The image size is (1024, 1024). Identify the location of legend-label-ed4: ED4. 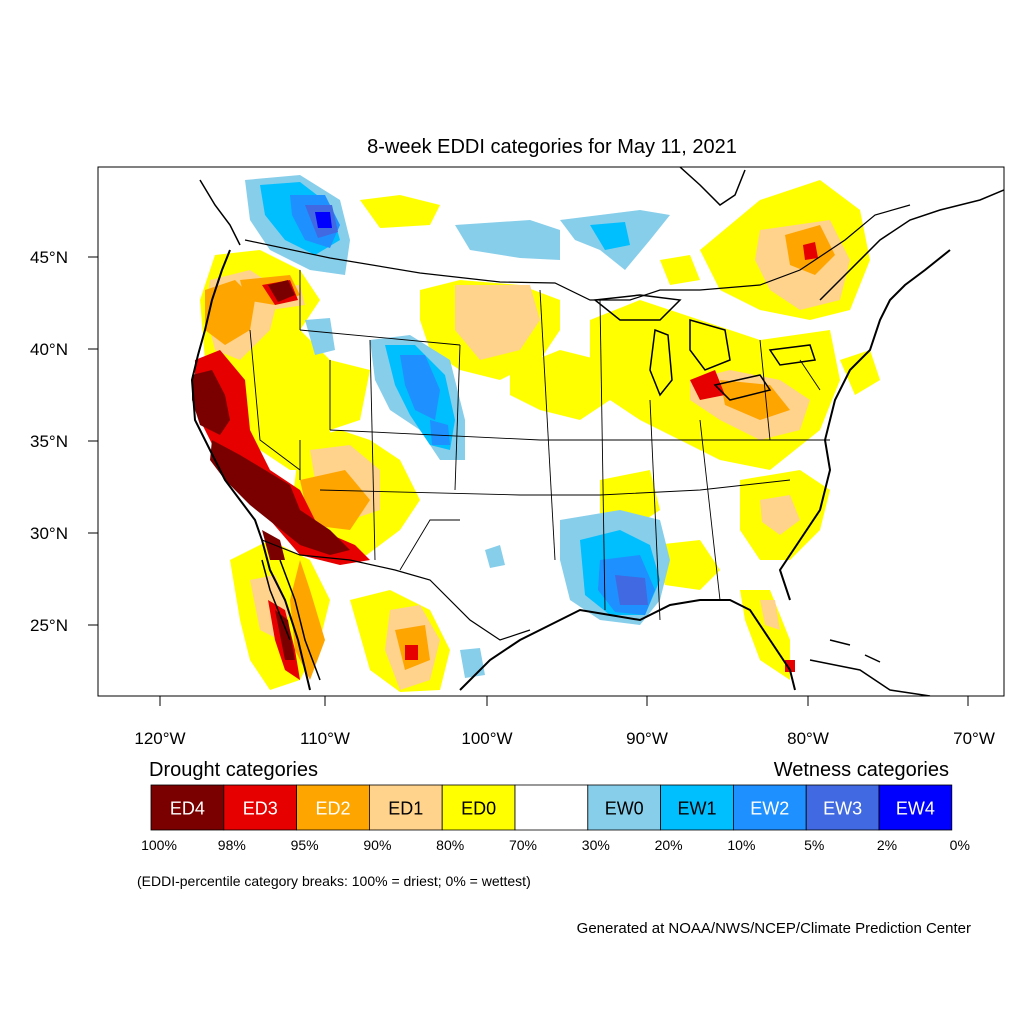
(187, 809).